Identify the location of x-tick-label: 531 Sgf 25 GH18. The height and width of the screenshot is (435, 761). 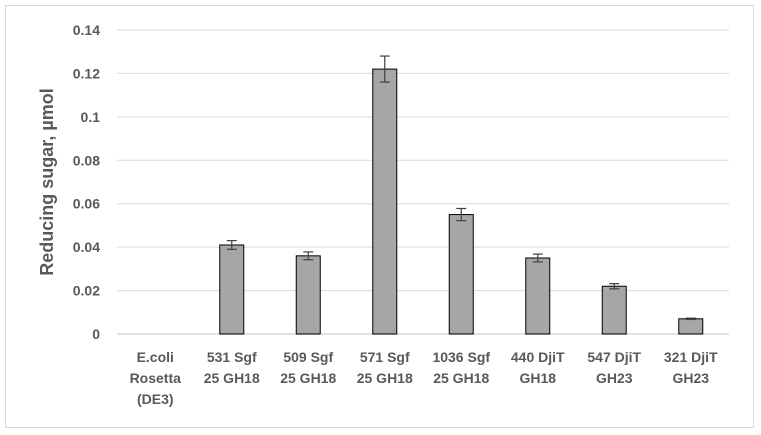
(232, 367).